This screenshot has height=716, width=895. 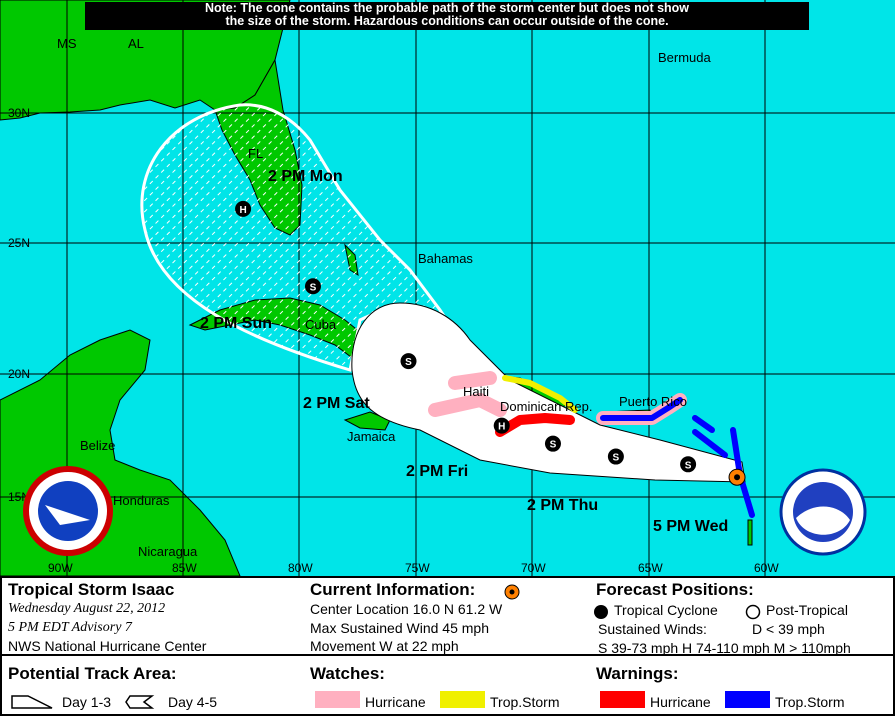 I want to click on place-ms: MS, so click(x=67, y=43).